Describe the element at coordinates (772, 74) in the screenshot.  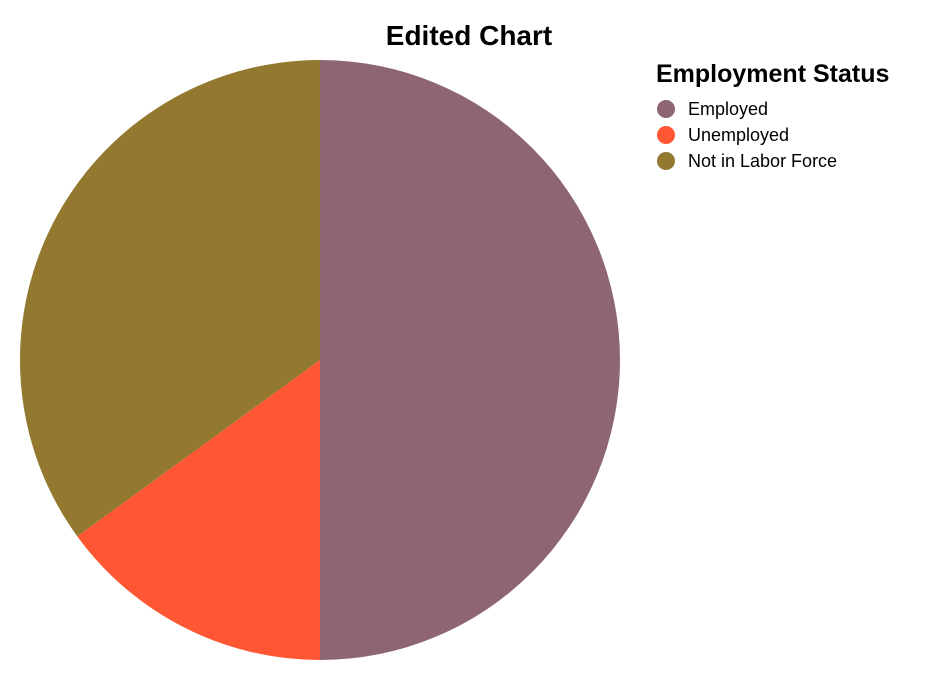
I see `legend-title: Employment Status` at that location.